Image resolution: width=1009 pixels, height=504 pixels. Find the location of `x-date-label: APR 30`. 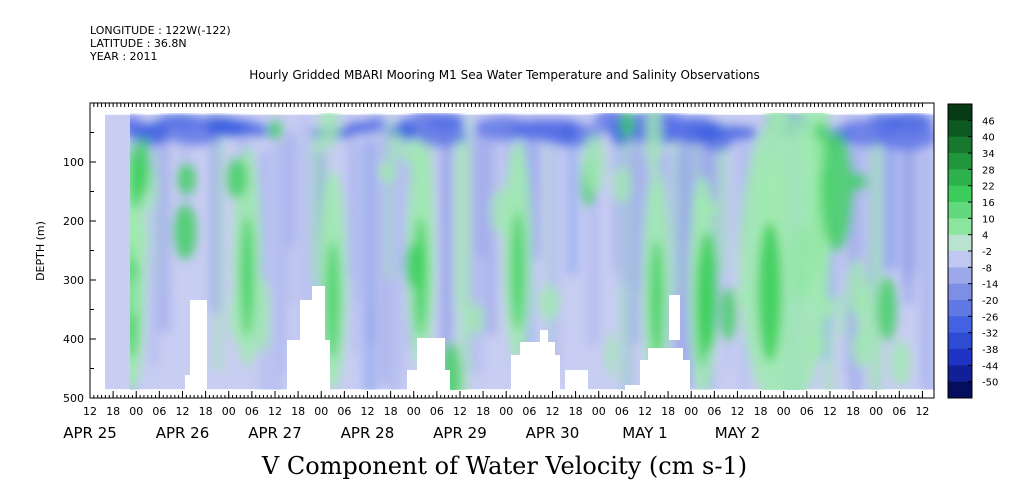

x-date-label: APR 30 is located at coordinates (553, 433).